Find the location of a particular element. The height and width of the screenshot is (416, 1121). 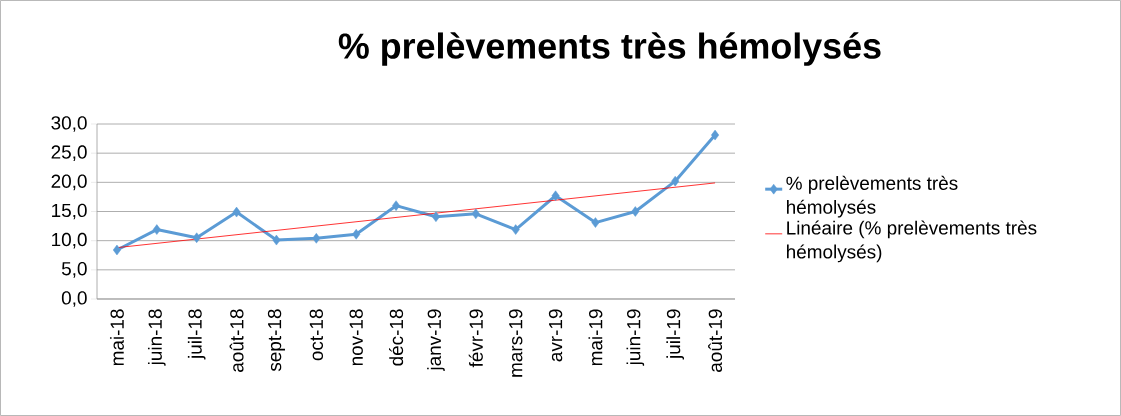

x-tick-label: mai-18 is located at coordinates (116, 337).